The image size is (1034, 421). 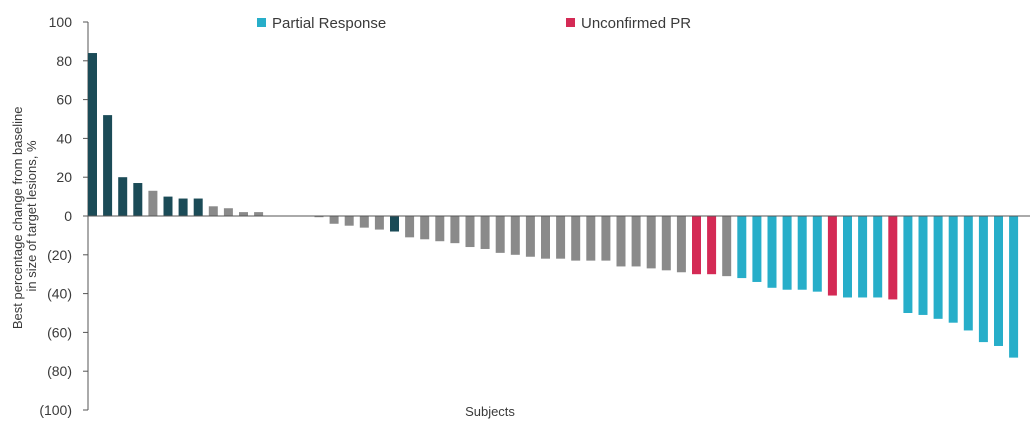 I want to click on y-ticks: 100 80 60 40 20 0 (20) (40) (60) (80) (100), so click(x=63, y=216).